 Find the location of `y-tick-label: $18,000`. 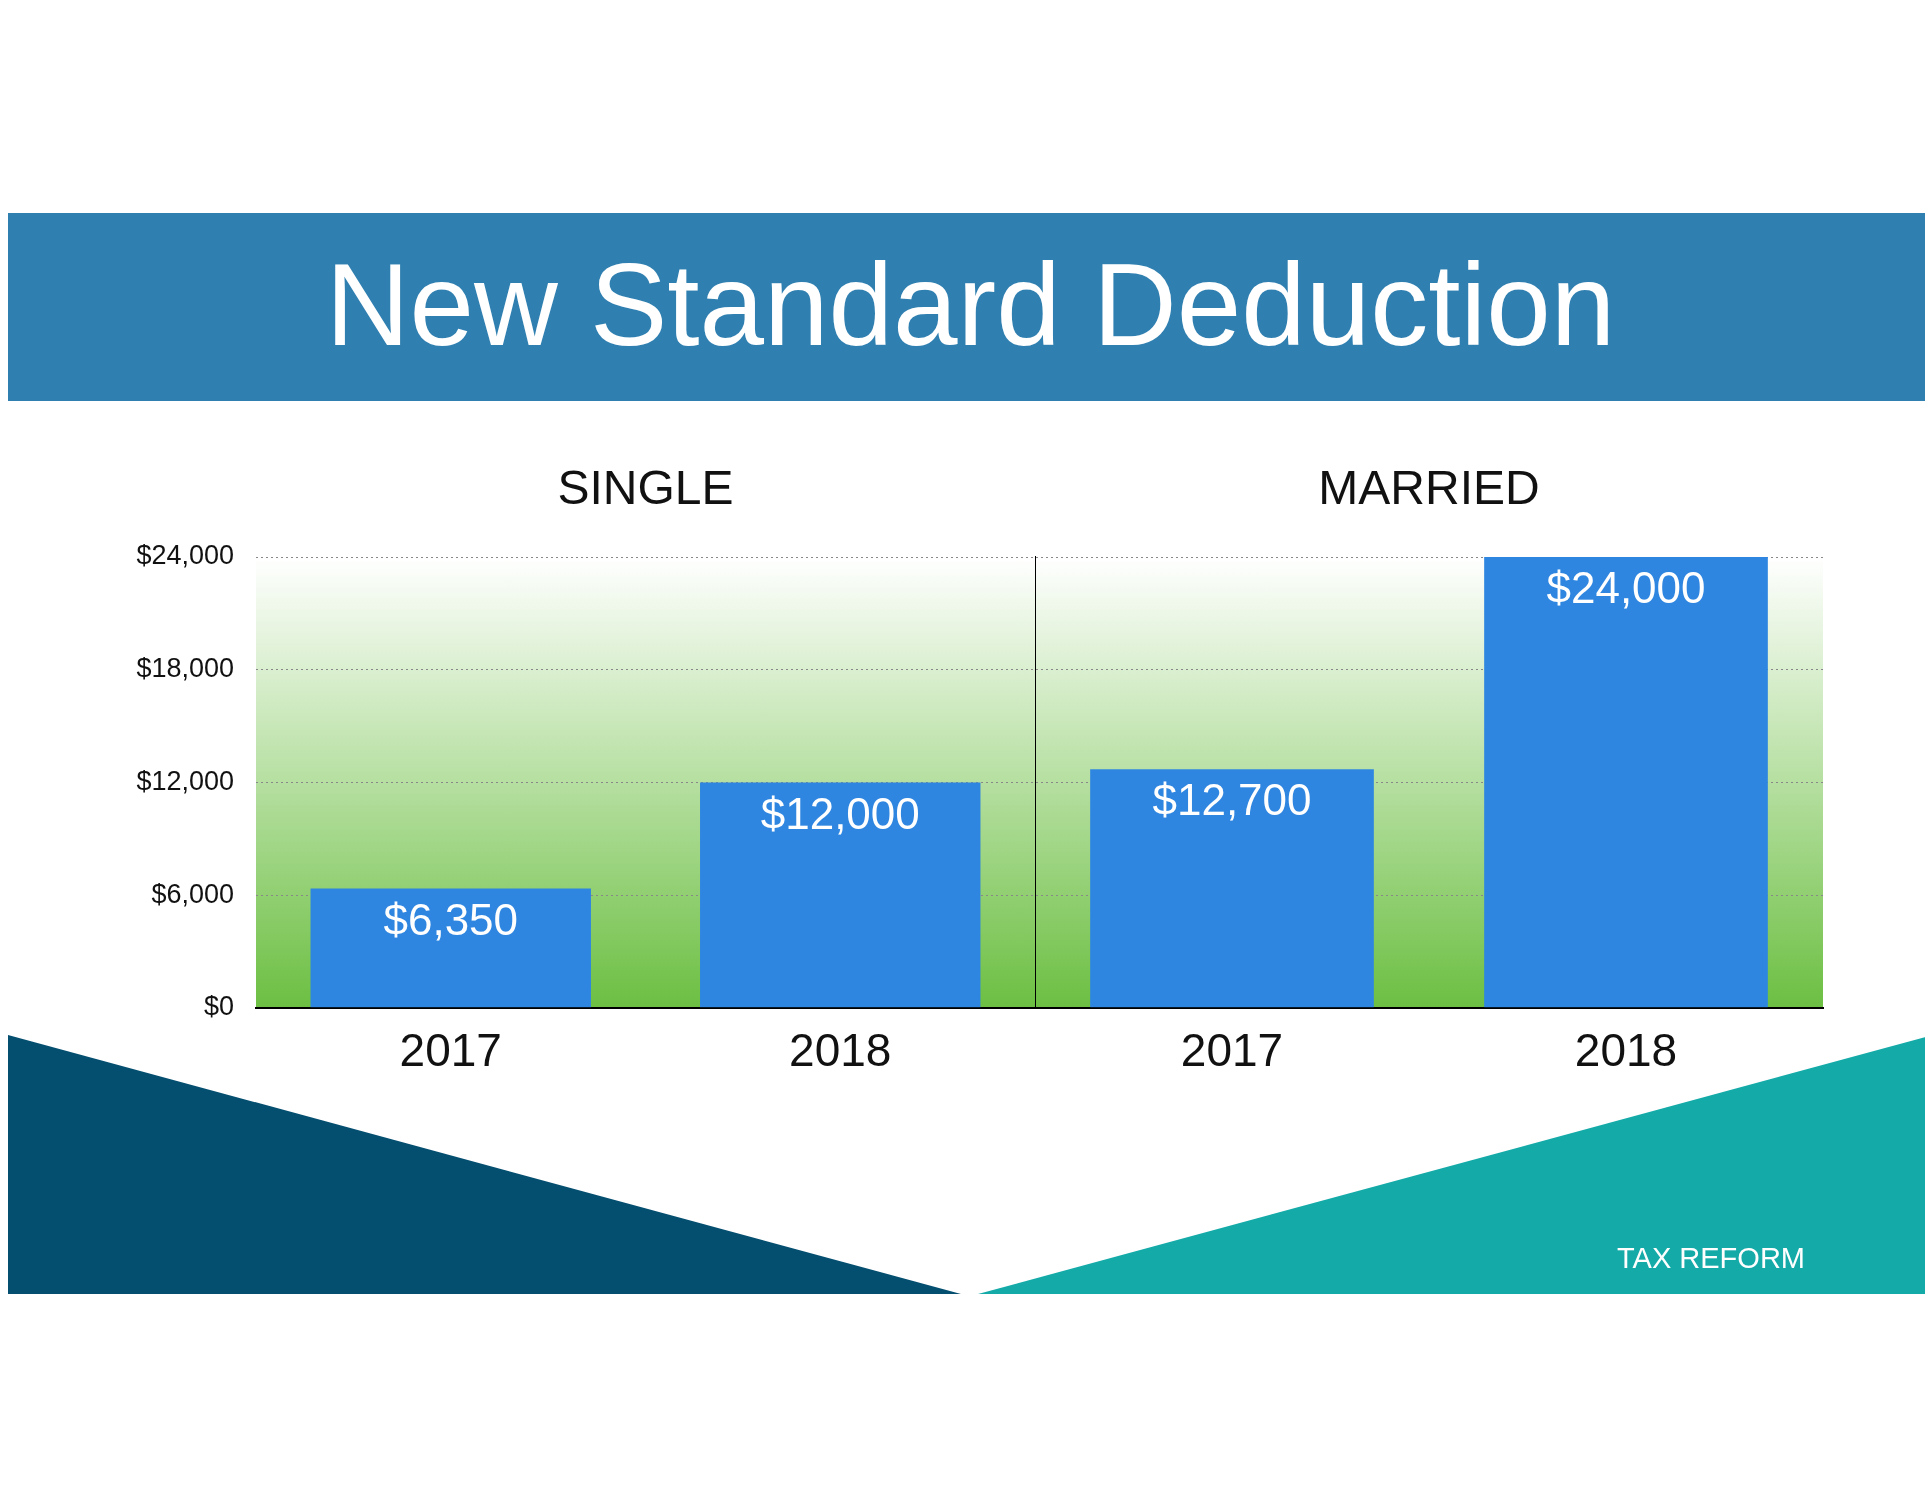

y-tick-label: $18,000 is located at coordinates (185, 668).